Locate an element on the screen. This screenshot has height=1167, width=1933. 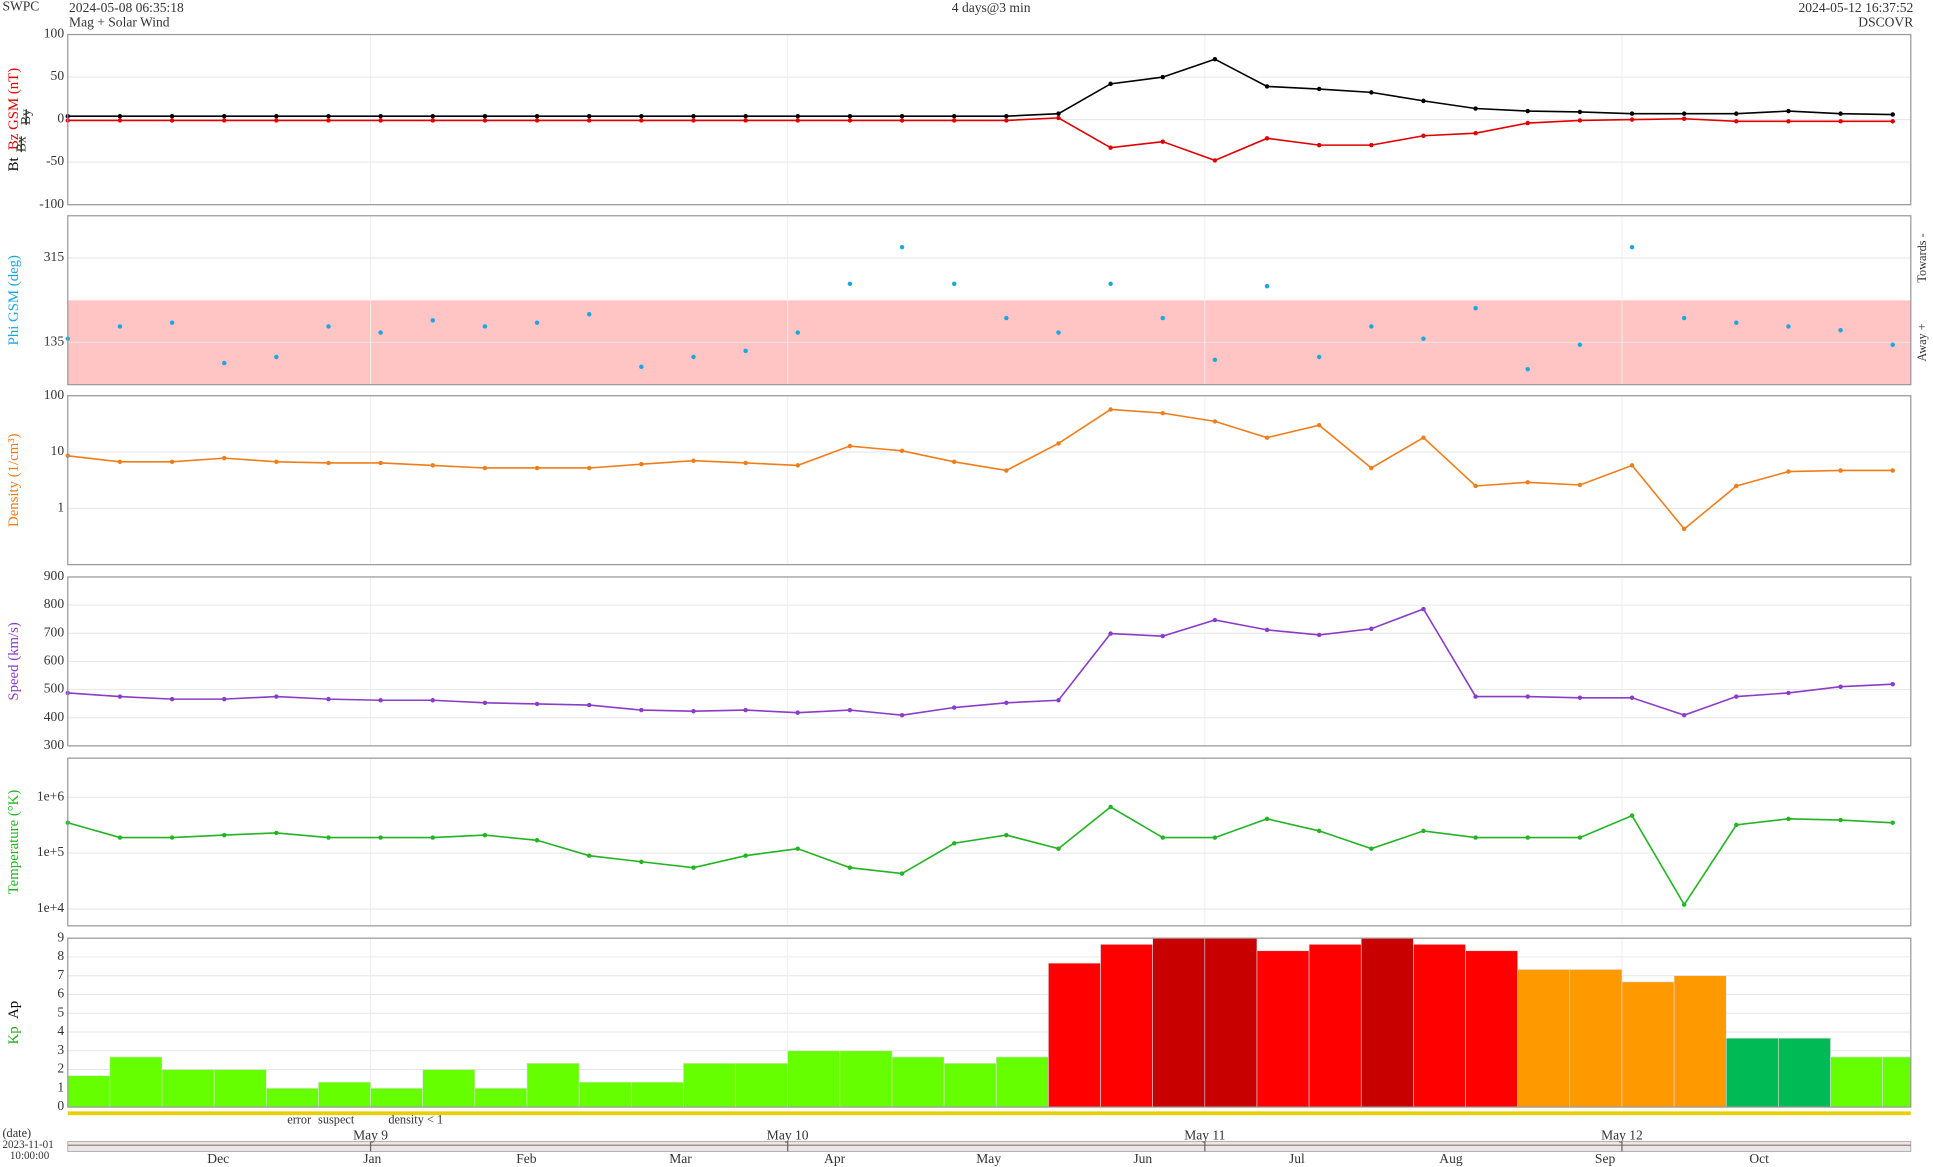
x-tick-label: May 9 is located at coordinates (370, 1135).